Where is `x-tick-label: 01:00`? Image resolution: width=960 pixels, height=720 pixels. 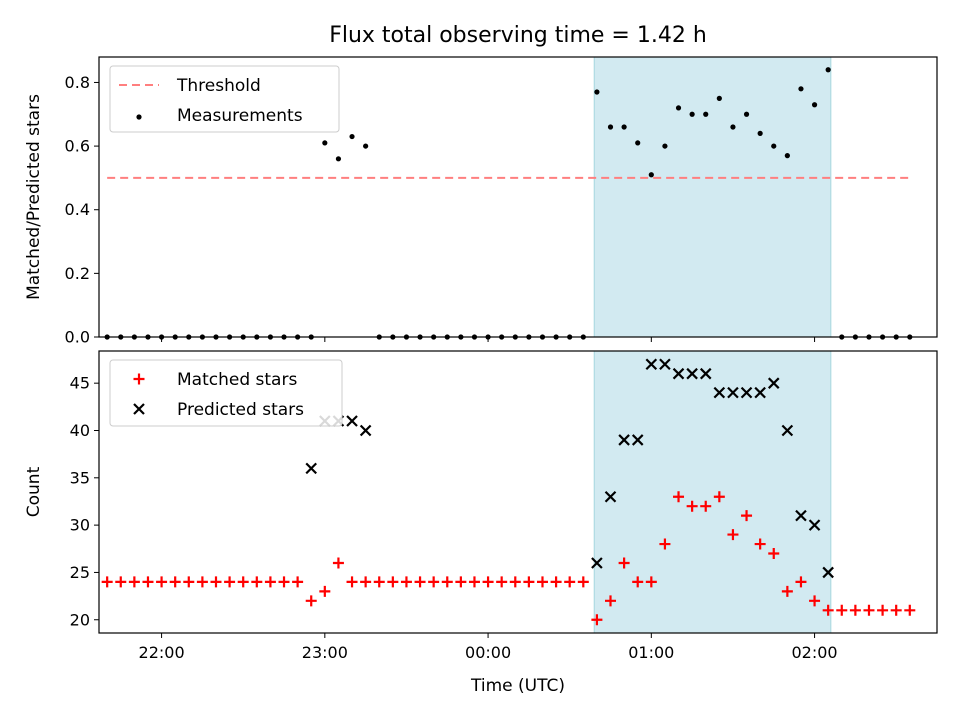
x-tick-label: 01:00 is located at coordinates (651, 652).